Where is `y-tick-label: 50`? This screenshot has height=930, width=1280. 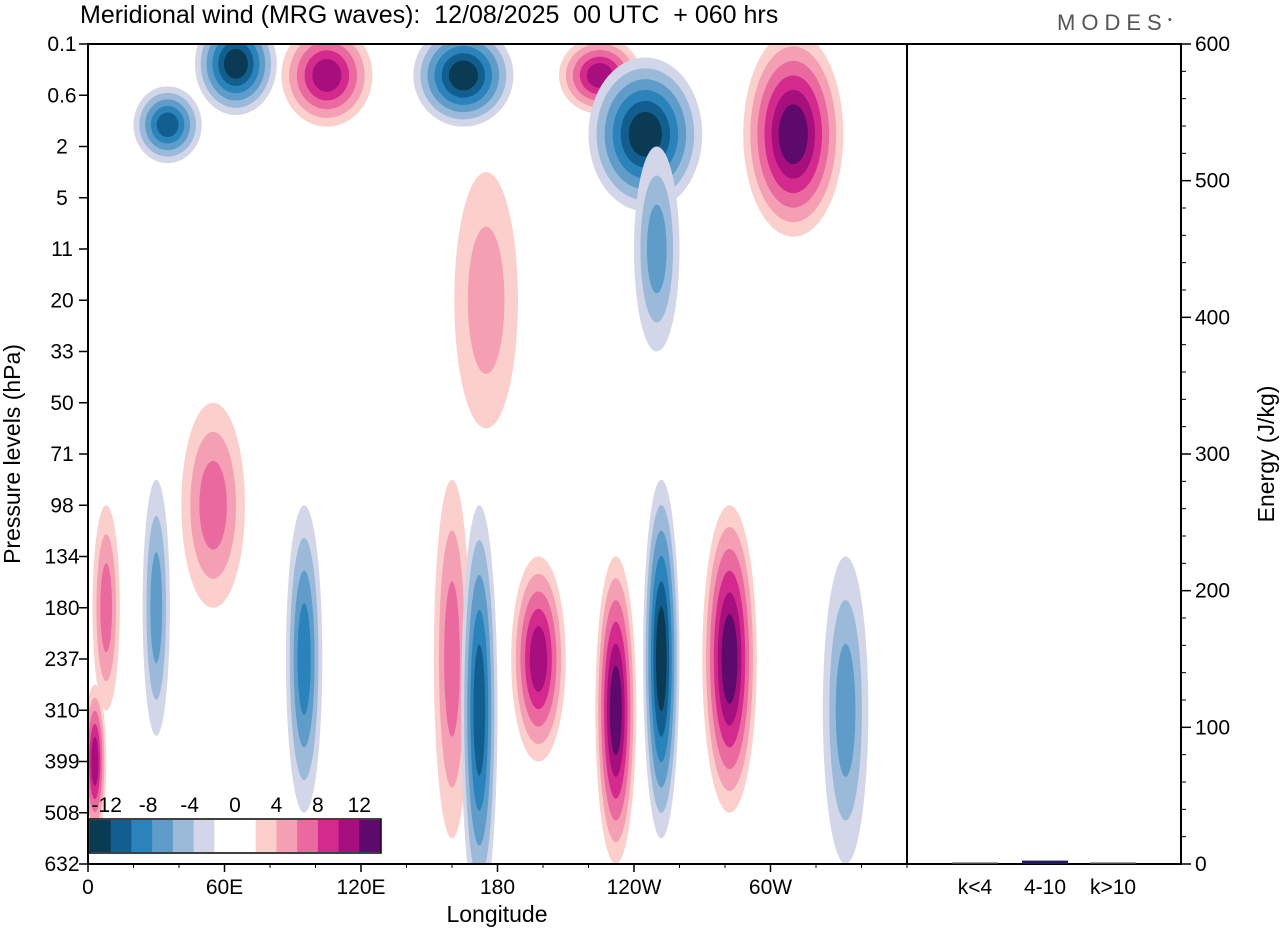 y-tick-label: 50 is located at coordinates (61, 403).